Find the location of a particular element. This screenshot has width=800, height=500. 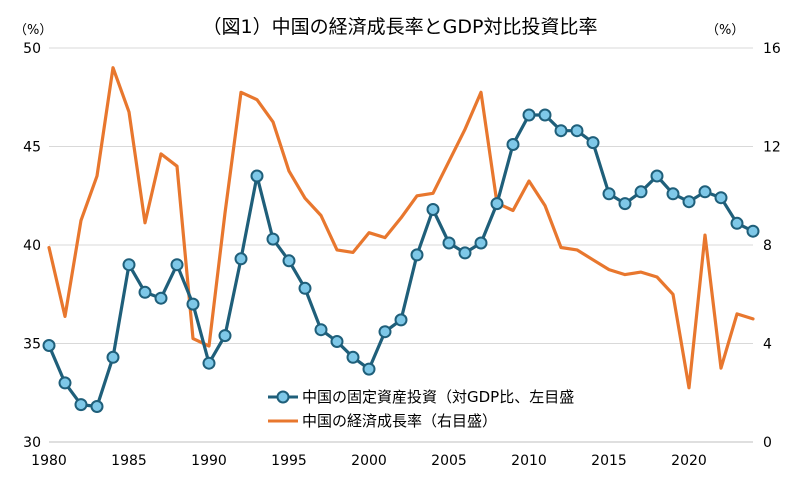

legend-label-growth: 中国の経済成長率（右目盛） is located at coordinates (399, 421).